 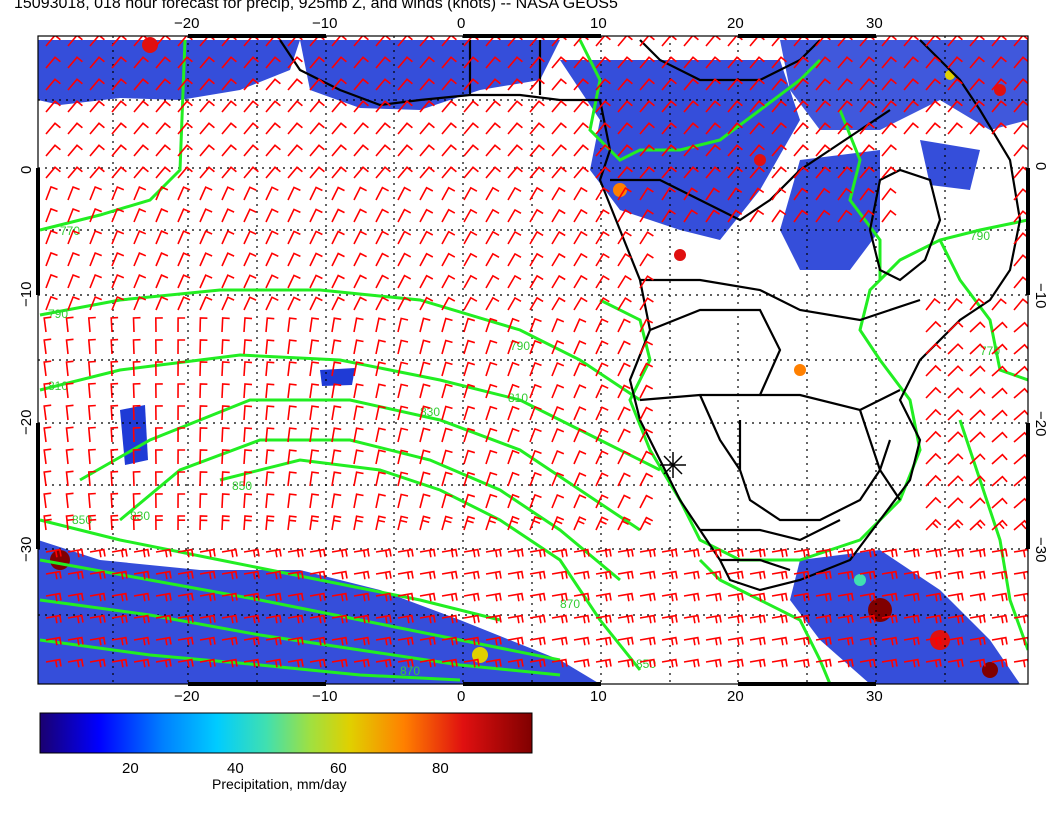 I want to click on svg-text: 10, so click(x=598, y=696).